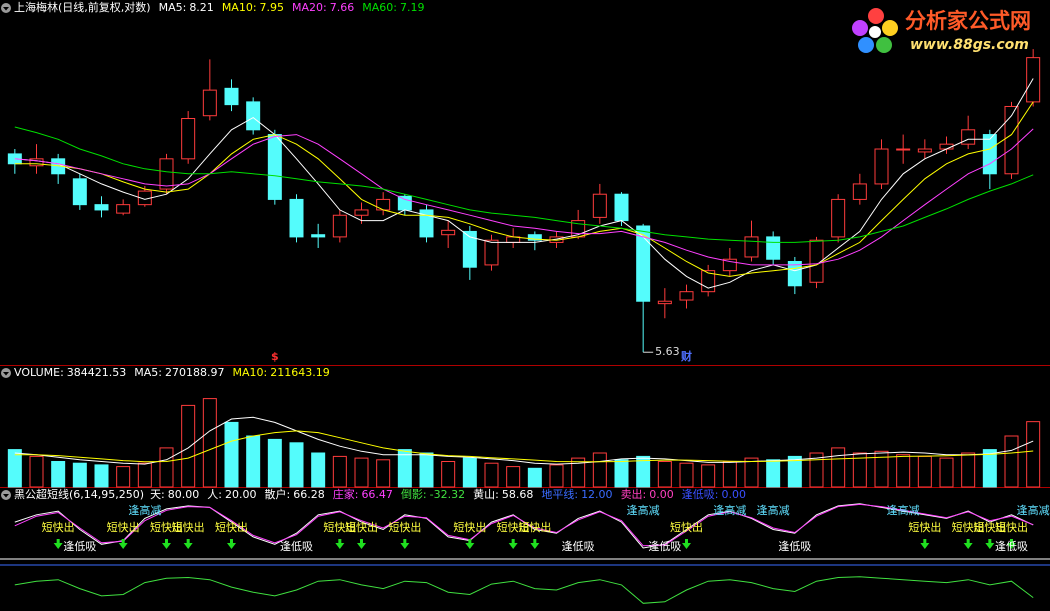 The height and width of the screenshot is (611, 1050). What do you see at coordinates (969, 45) in the screenshot?
I see `logo-url: www.88gs.com` at bounding box center [969, 45].